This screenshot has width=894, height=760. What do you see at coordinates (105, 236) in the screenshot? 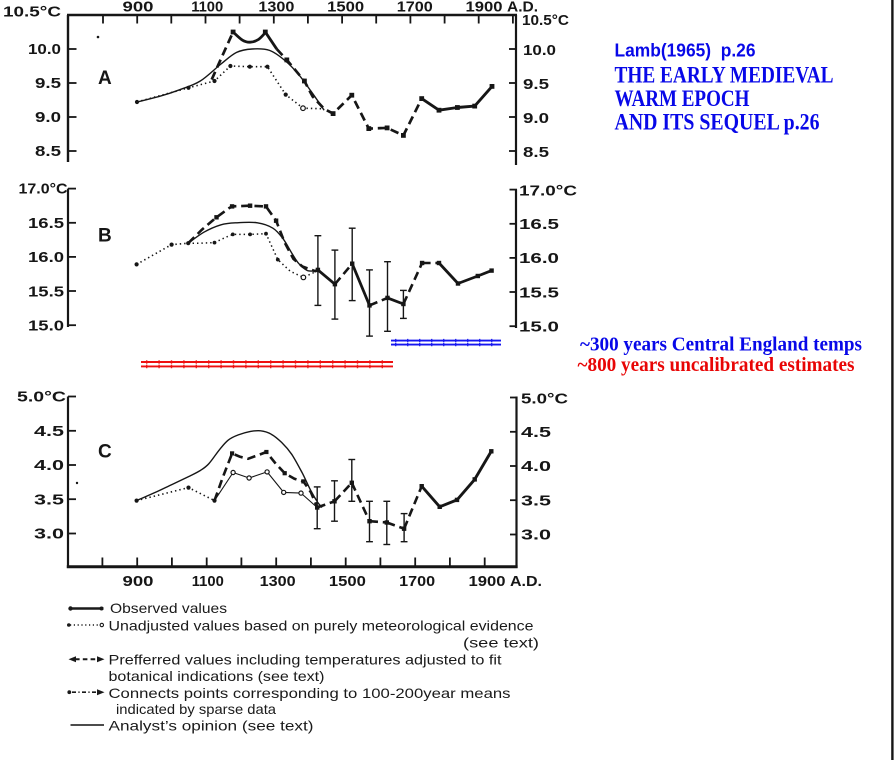
I see `svg-text: B` at bounding box center [105, 236].